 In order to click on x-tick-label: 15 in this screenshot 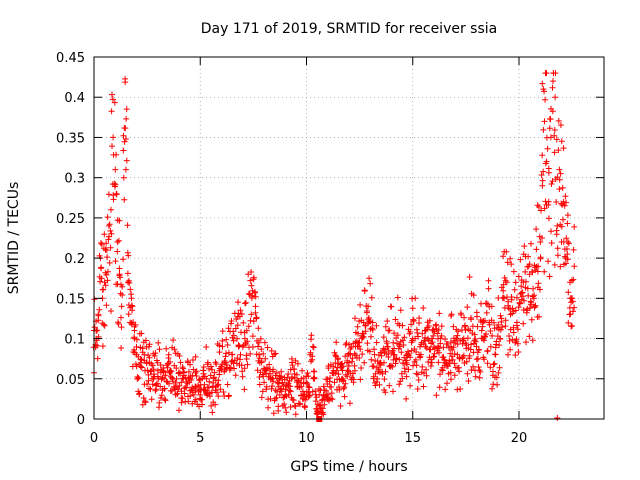, I will do `click(412, 438)`.